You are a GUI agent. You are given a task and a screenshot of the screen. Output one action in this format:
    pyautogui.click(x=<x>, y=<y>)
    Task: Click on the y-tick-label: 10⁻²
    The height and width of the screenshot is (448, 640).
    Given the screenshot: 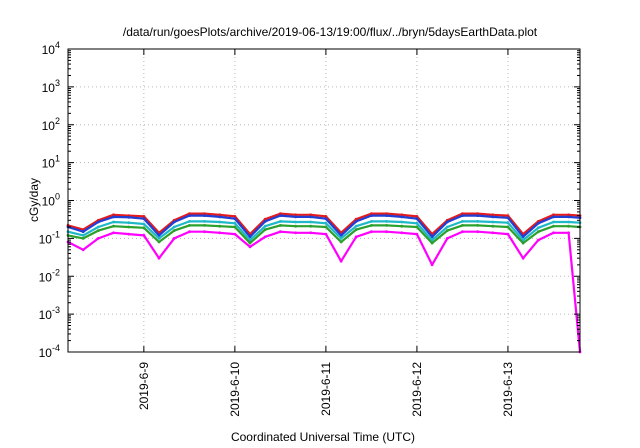 What is the action you would take?
    pyautogui.click(x=49, y=275)
    